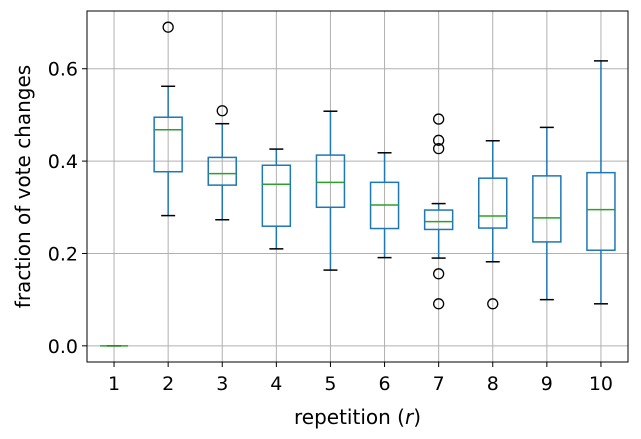 The image size is (641, 439). I want to click on x-axis-label-variable: r, so click(410, 417).